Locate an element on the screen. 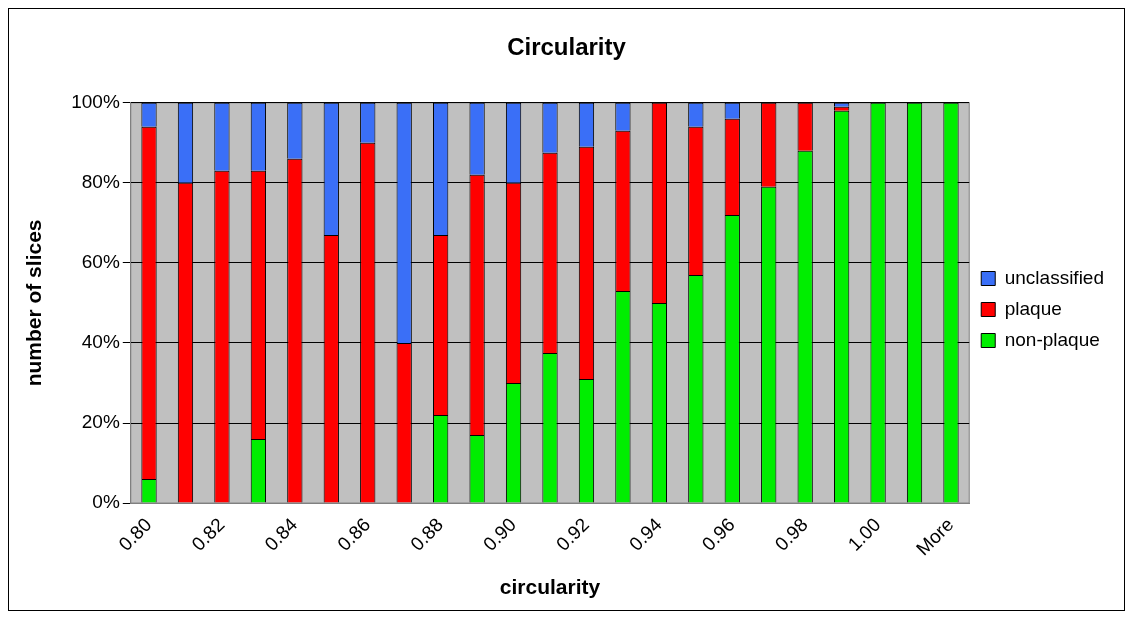  y-tick-label: 80% is located at coordinates (100, 182).